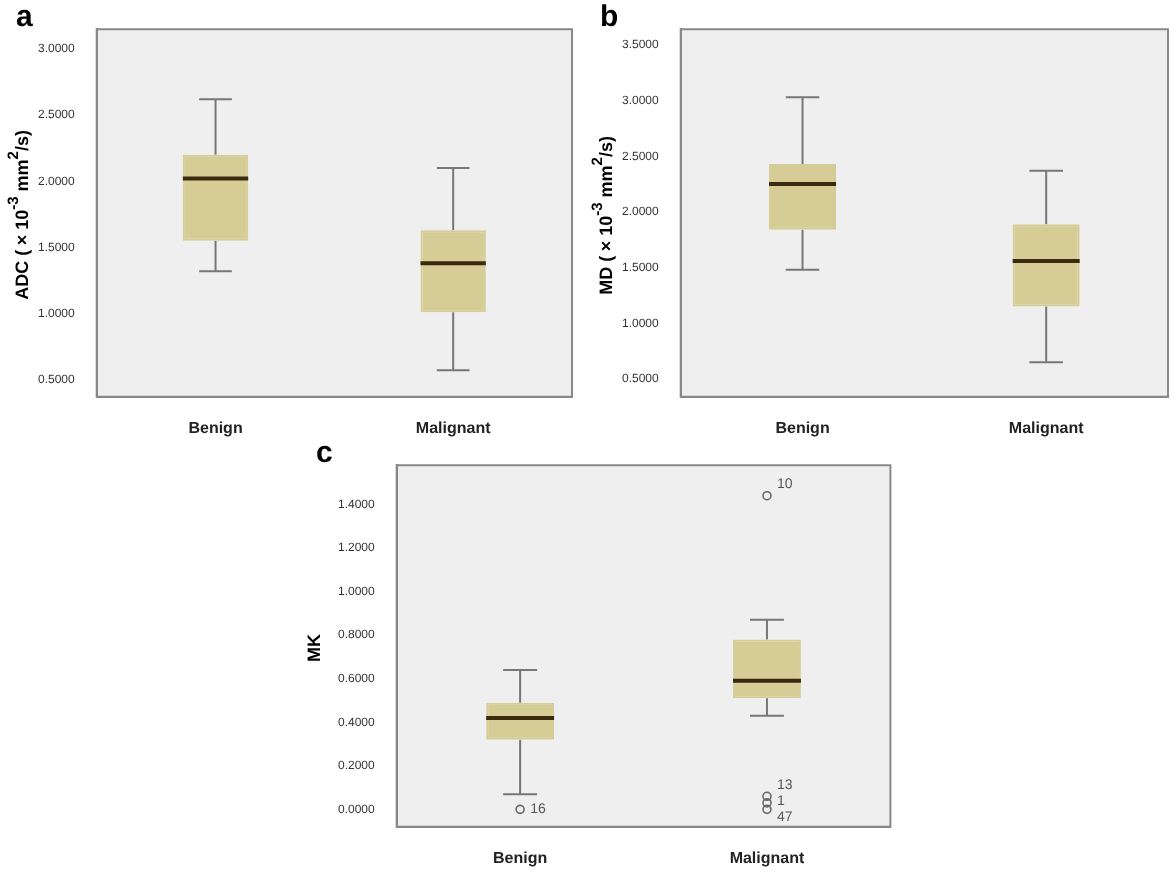 The height and width of the screenshot is (874, 1176). Describe the element at coordinates (324, 453) in the screenshot. I see `chart-title: c` at that location.